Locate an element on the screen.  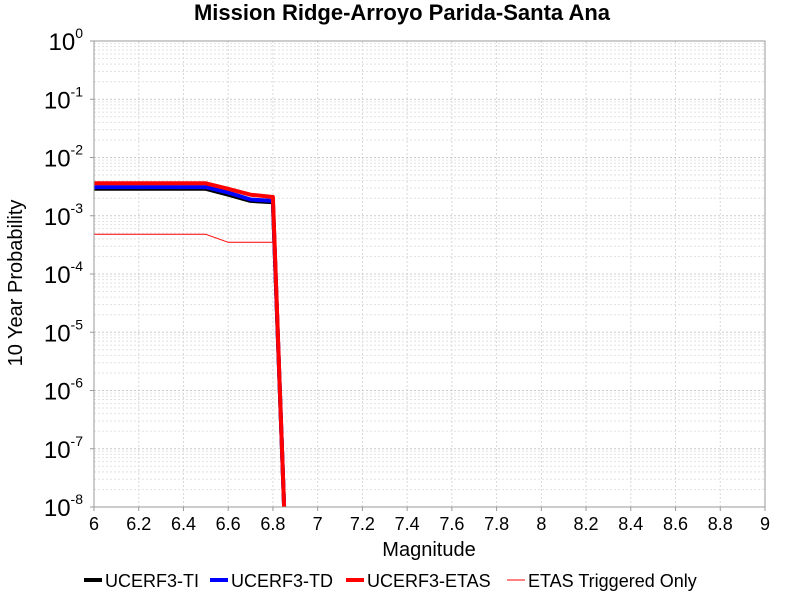
y-tick-exponent: -3 is located at coordinates (77, 208).